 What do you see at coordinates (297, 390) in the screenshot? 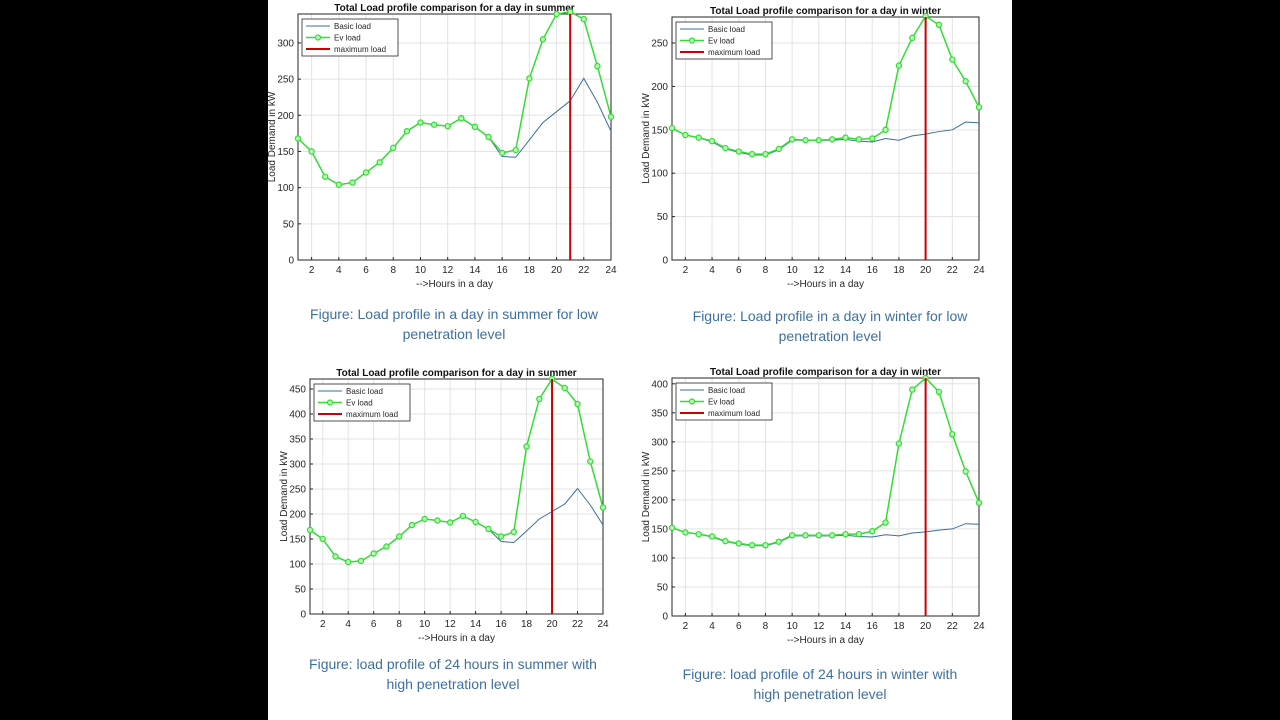
I see `y-tick-label: 450` at bounding box center [297, 390].